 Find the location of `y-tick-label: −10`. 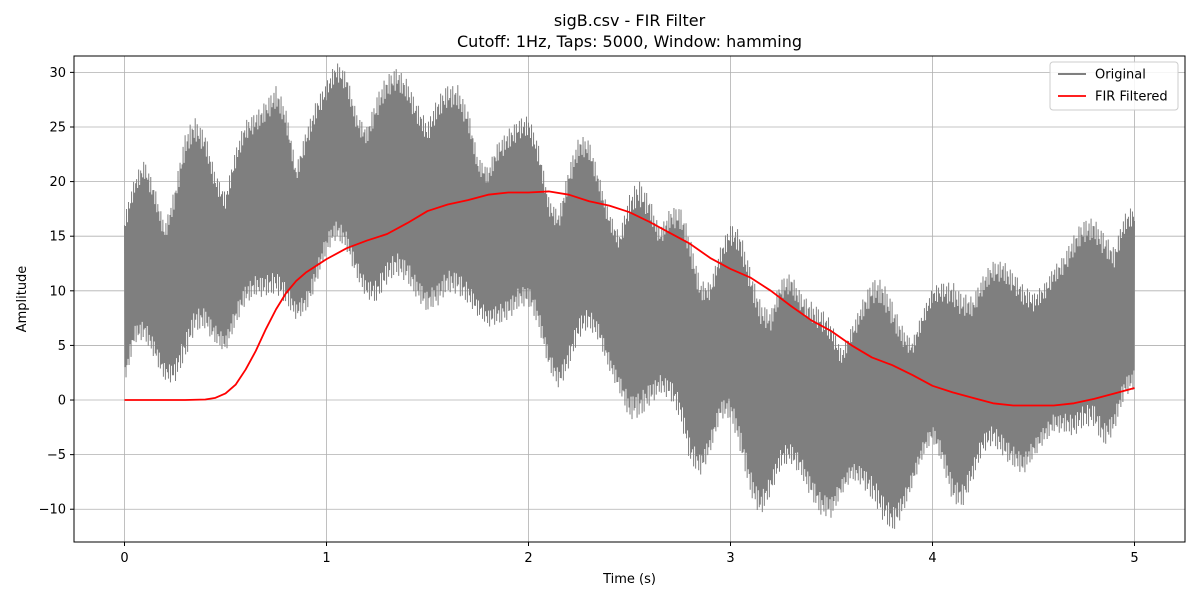

y-tick-label: −10 is located at coordinates (52, 510).